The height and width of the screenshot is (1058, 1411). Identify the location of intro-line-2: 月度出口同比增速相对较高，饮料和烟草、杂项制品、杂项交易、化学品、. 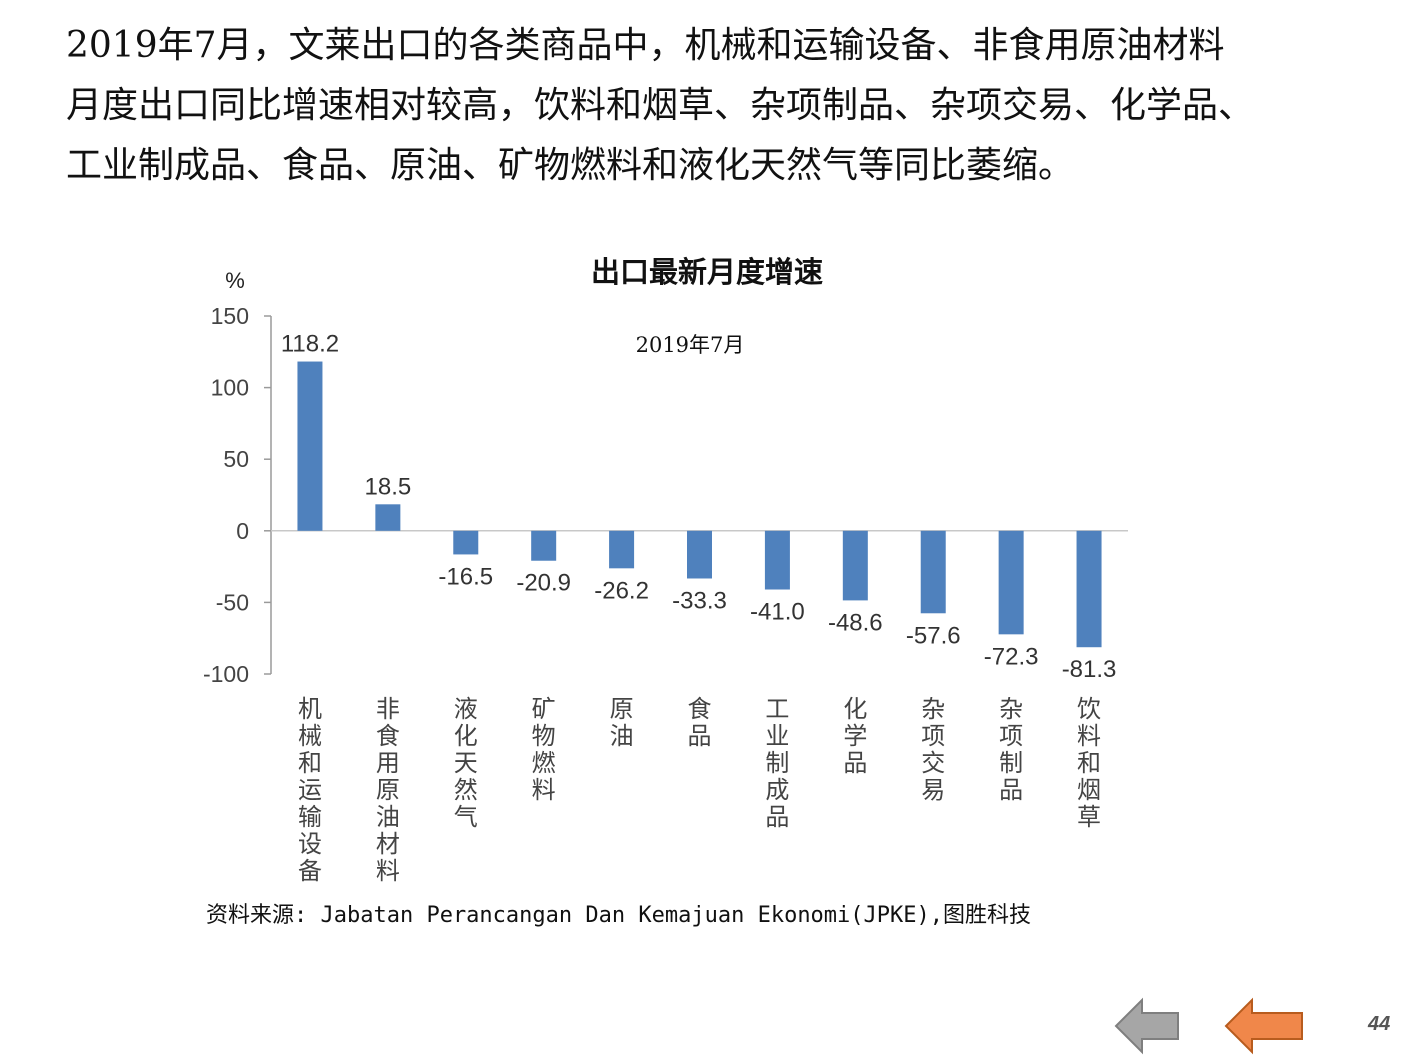
(660, 105).